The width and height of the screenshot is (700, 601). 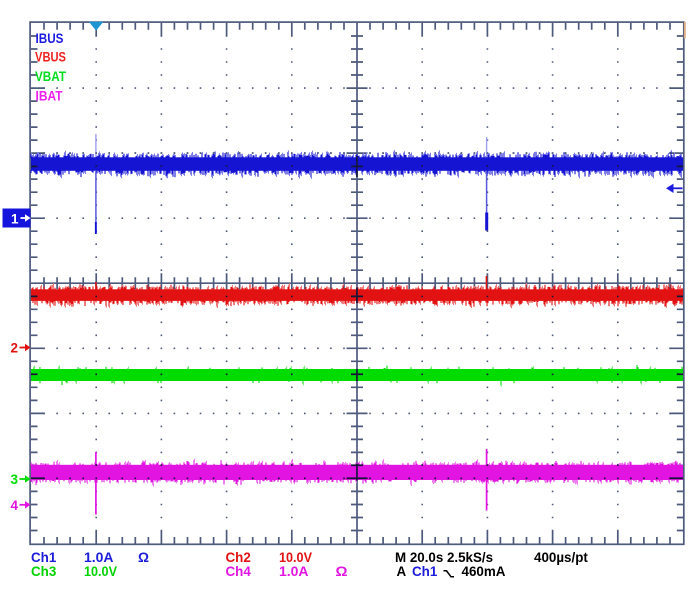 I want to click on svg-text: A, so click(x=402, y=571).